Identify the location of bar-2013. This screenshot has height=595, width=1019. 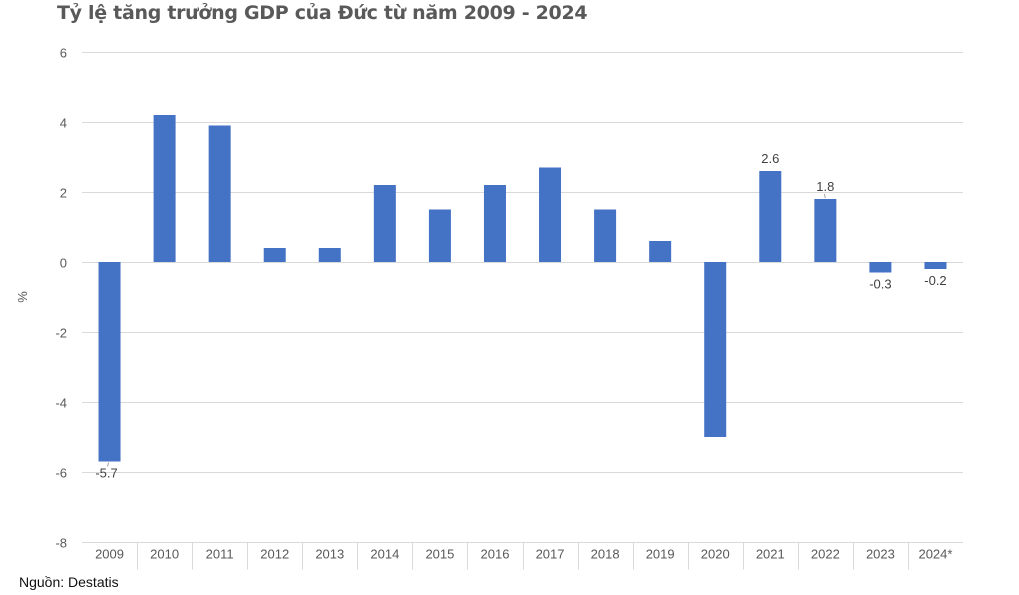
(329, 255).